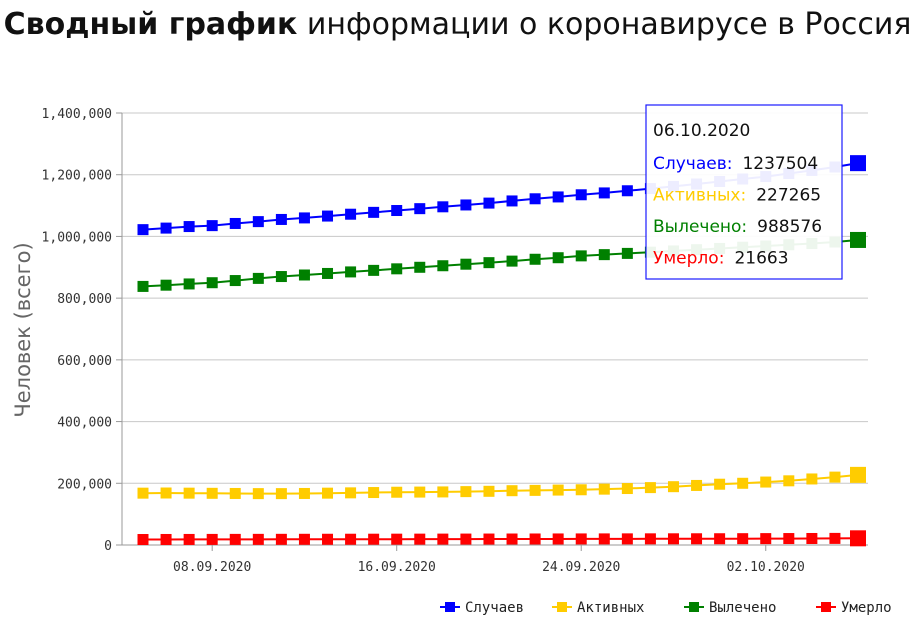 This screenshot has height=623, width=915. I want to click on legend: Случаев Активных Вылечено Умерло, so click(666, 608).